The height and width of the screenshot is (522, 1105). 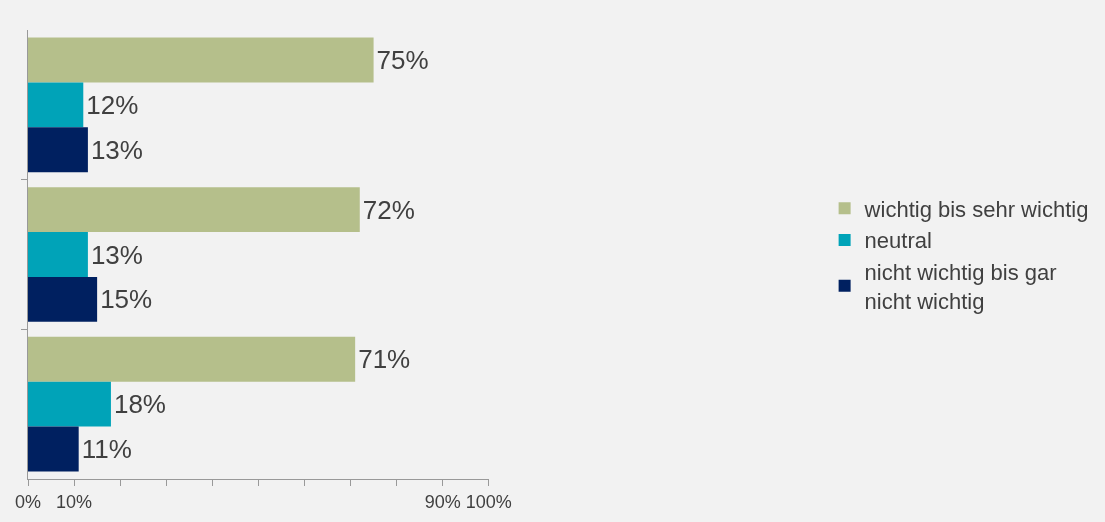 What do you see at coordinates (976, 209) in the screenshot?
I see `legend-label: wichtig bis sehr wichtig` at bounding box center [976, 209].